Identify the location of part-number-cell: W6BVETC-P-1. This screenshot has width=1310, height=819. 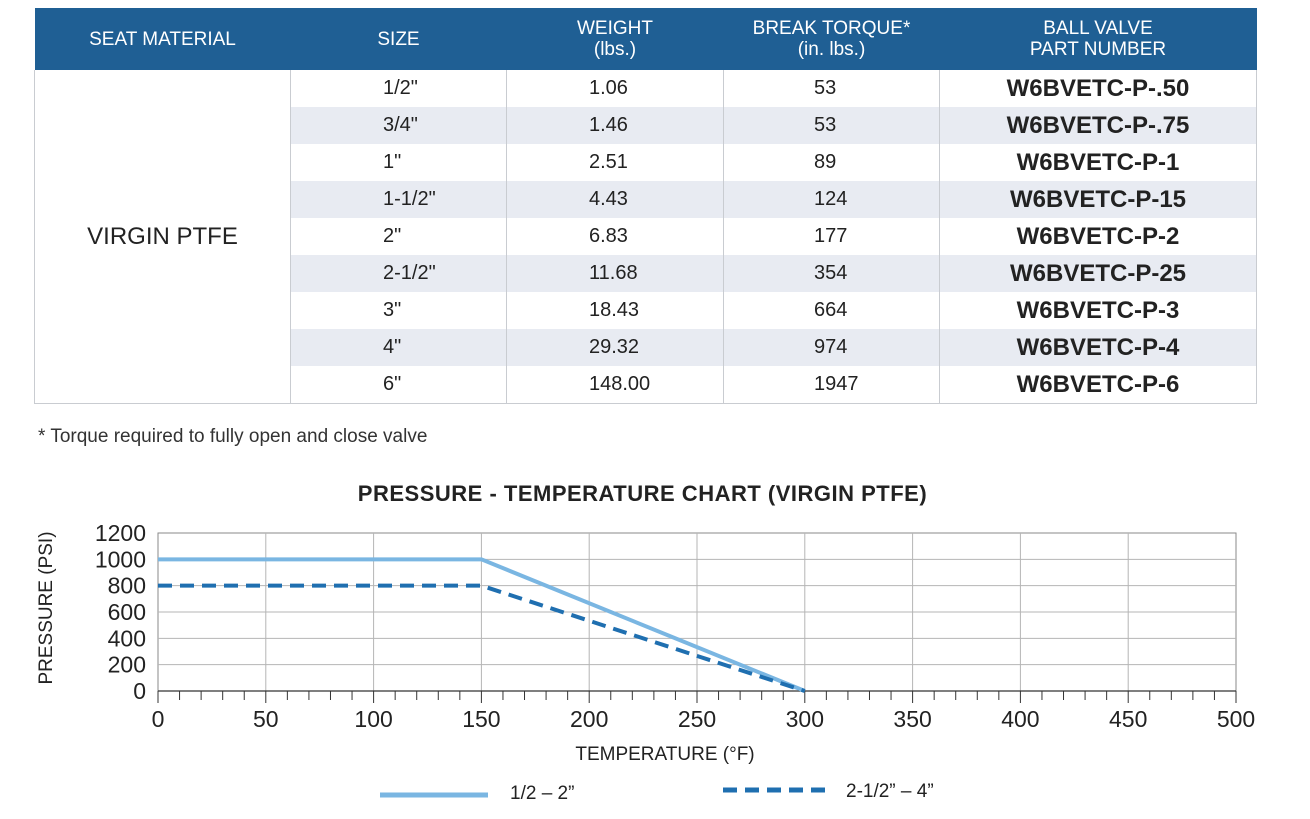
(1098, 162).